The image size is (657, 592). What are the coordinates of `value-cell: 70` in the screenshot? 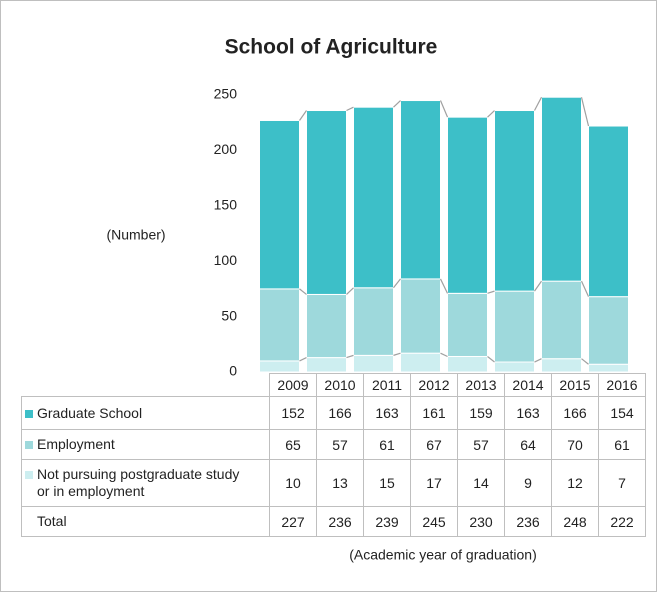 It's located at (575, 444).